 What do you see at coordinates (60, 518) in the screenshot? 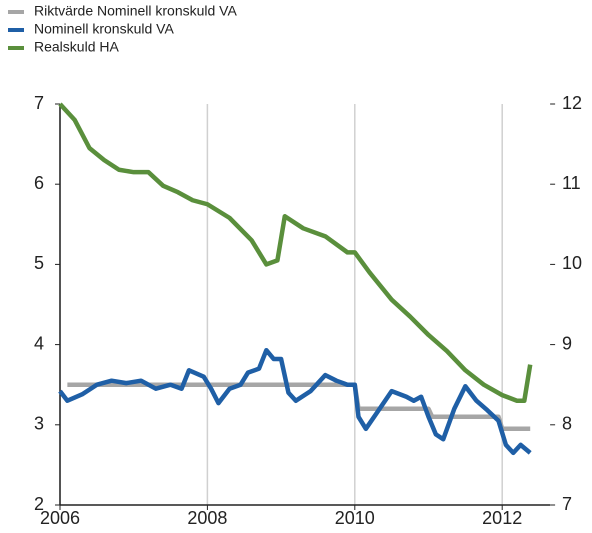
I see `x-tick-label: 2006` at bounding box center [60, 518].